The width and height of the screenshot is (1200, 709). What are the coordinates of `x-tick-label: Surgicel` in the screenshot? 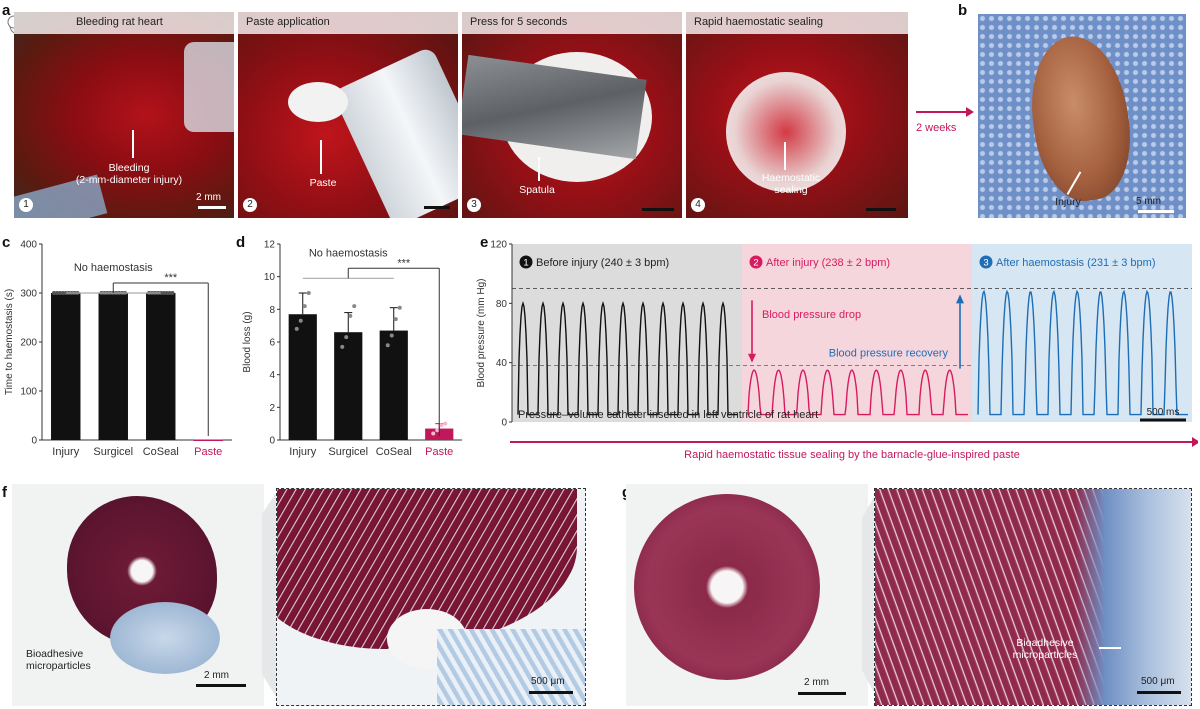 It's located at (113, 452).